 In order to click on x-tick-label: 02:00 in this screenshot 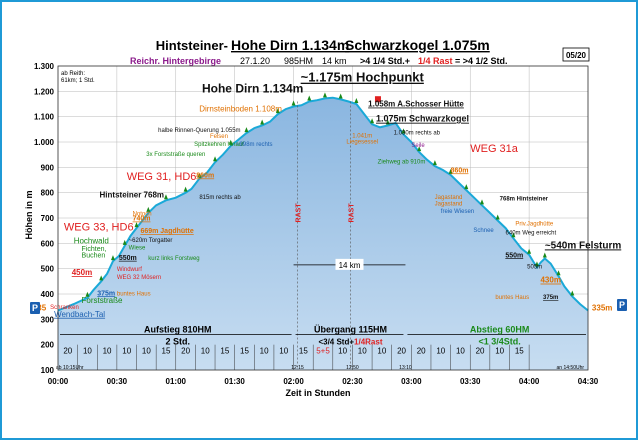, I will do `click(293, 381)`.